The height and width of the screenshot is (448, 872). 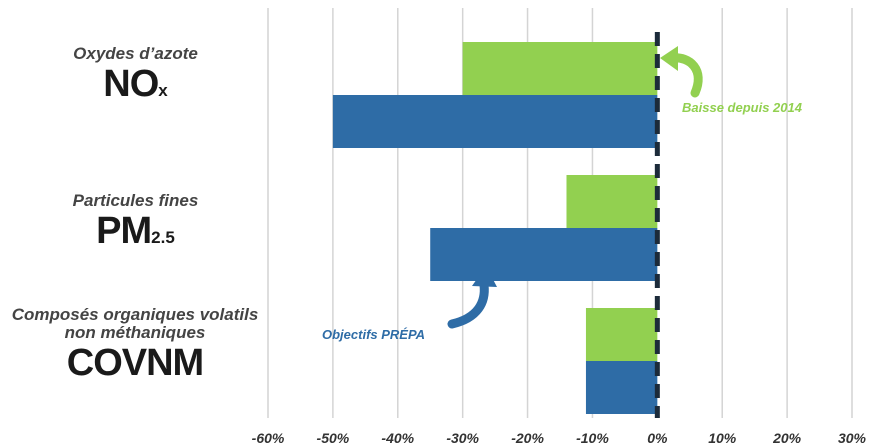 I want to click on x-tick-label: -50%, so click(x=333, y=438).